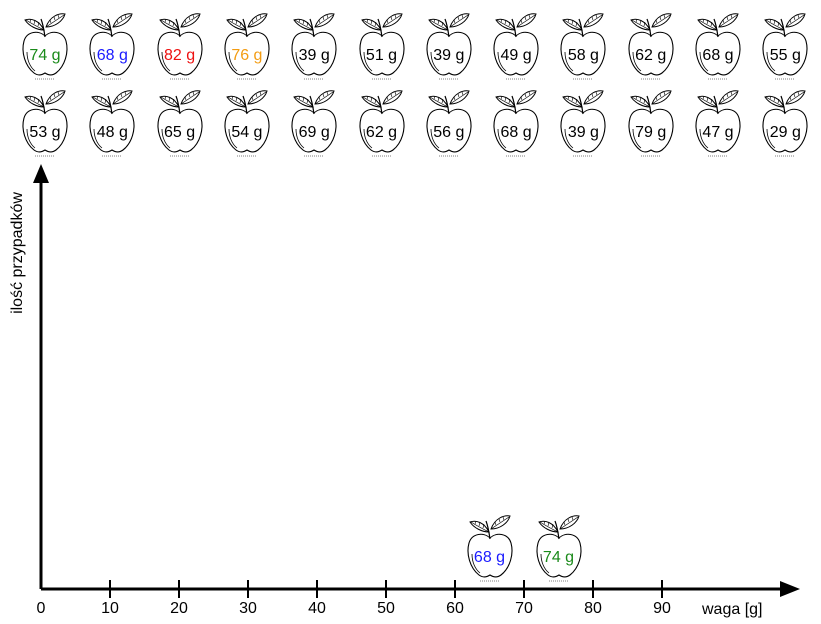 The height and width of the screenshot is (624, 821). Describe the element at coordinates (718, 132) in the screenshot. I see `apple-weight-label: 47 g` at that location.